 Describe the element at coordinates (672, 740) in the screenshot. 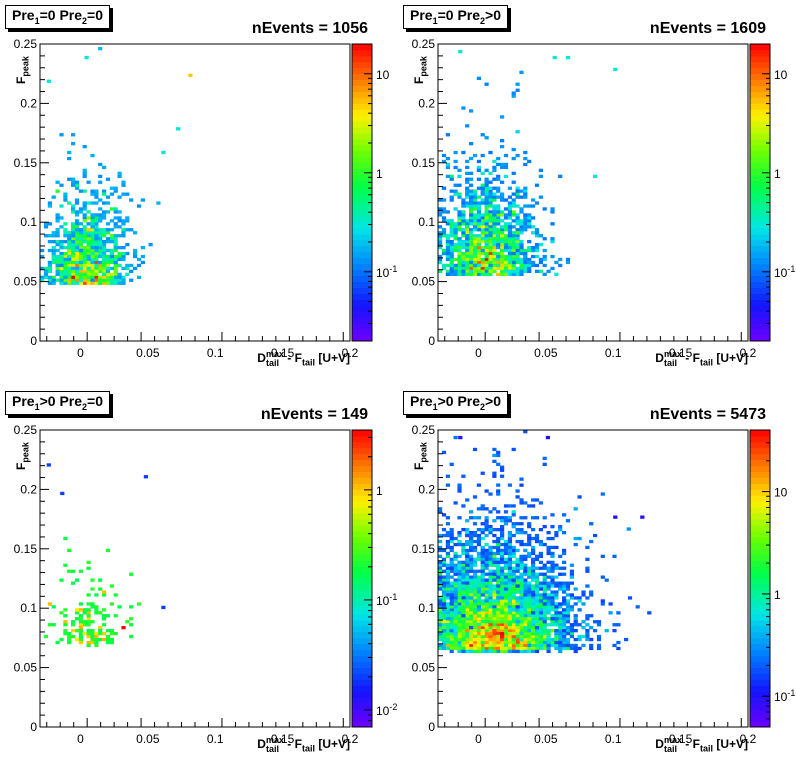

I see `label-part: max` at that location.